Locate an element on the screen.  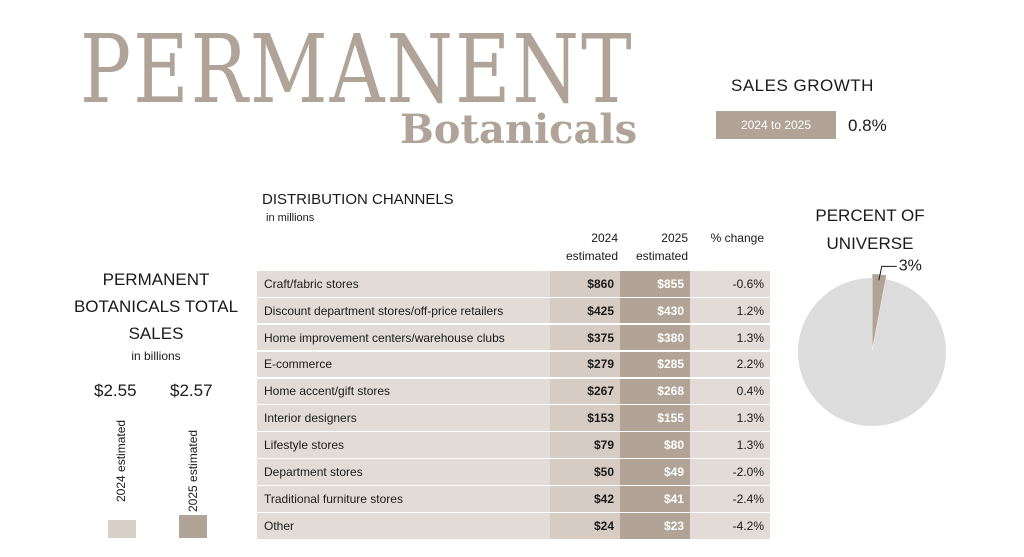
percent-change: 2.2% is located at coordinates (730, 364).